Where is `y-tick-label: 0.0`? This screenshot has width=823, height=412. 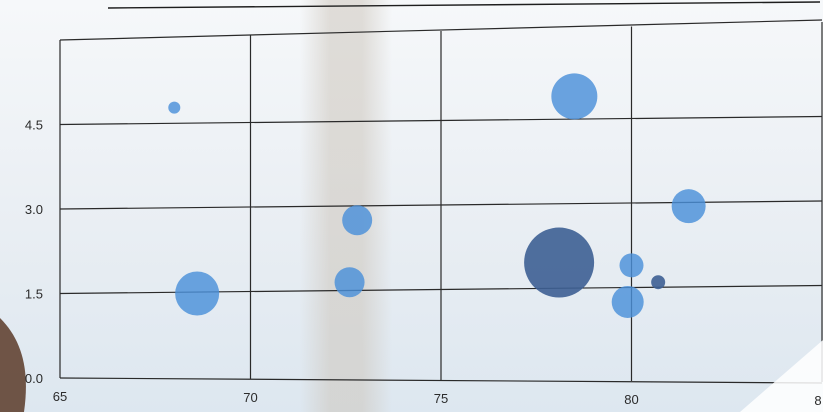
y-tick-label: 0.0 is located at coordinates (34, 378).